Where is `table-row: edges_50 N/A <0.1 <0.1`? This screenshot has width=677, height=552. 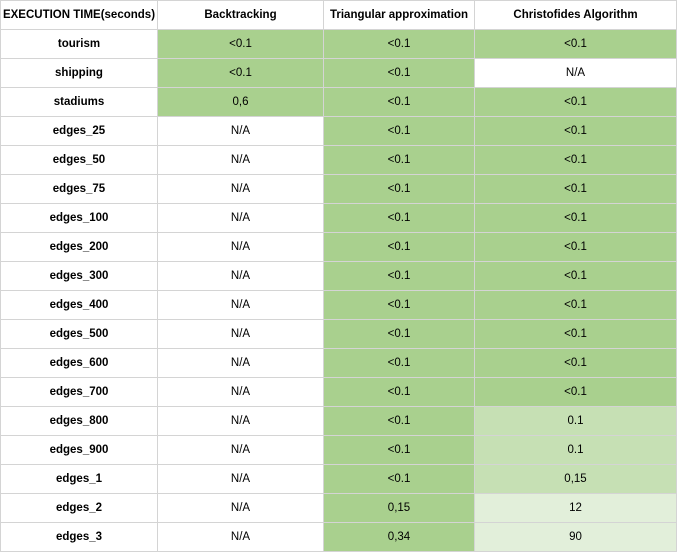
table-row: edges_50 N/A <0.1 <0.1 is located at coordinates (338, 160).